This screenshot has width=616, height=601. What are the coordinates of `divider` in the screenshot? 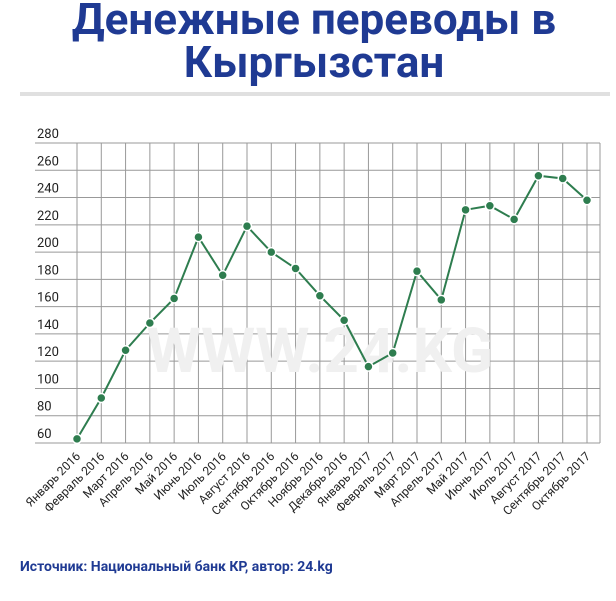 It's located at (315, 94).